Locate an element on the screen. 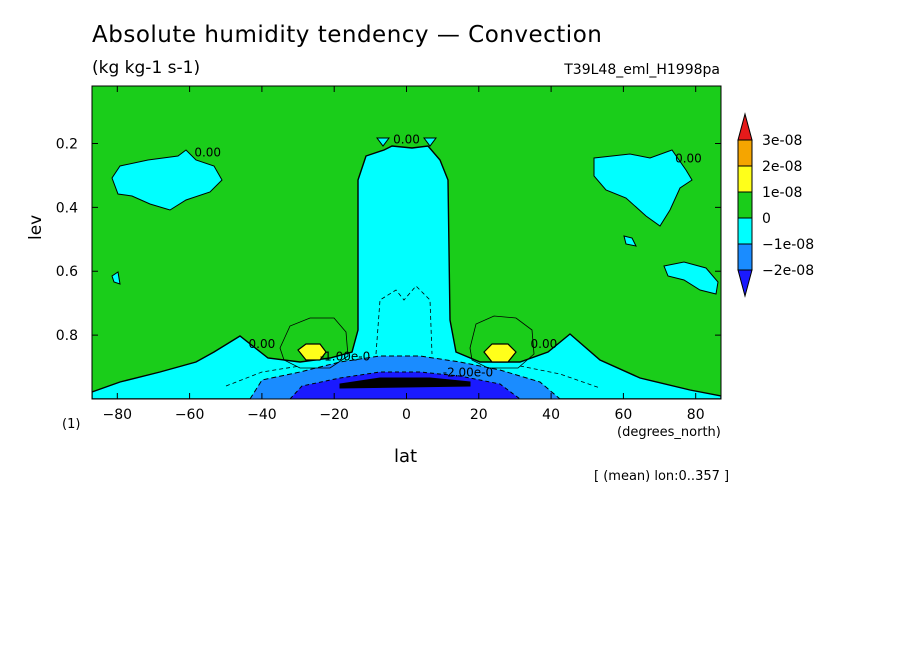 This screenshot has width=904, height=654. field-negative-small-left is located at coordinates (116, 278).